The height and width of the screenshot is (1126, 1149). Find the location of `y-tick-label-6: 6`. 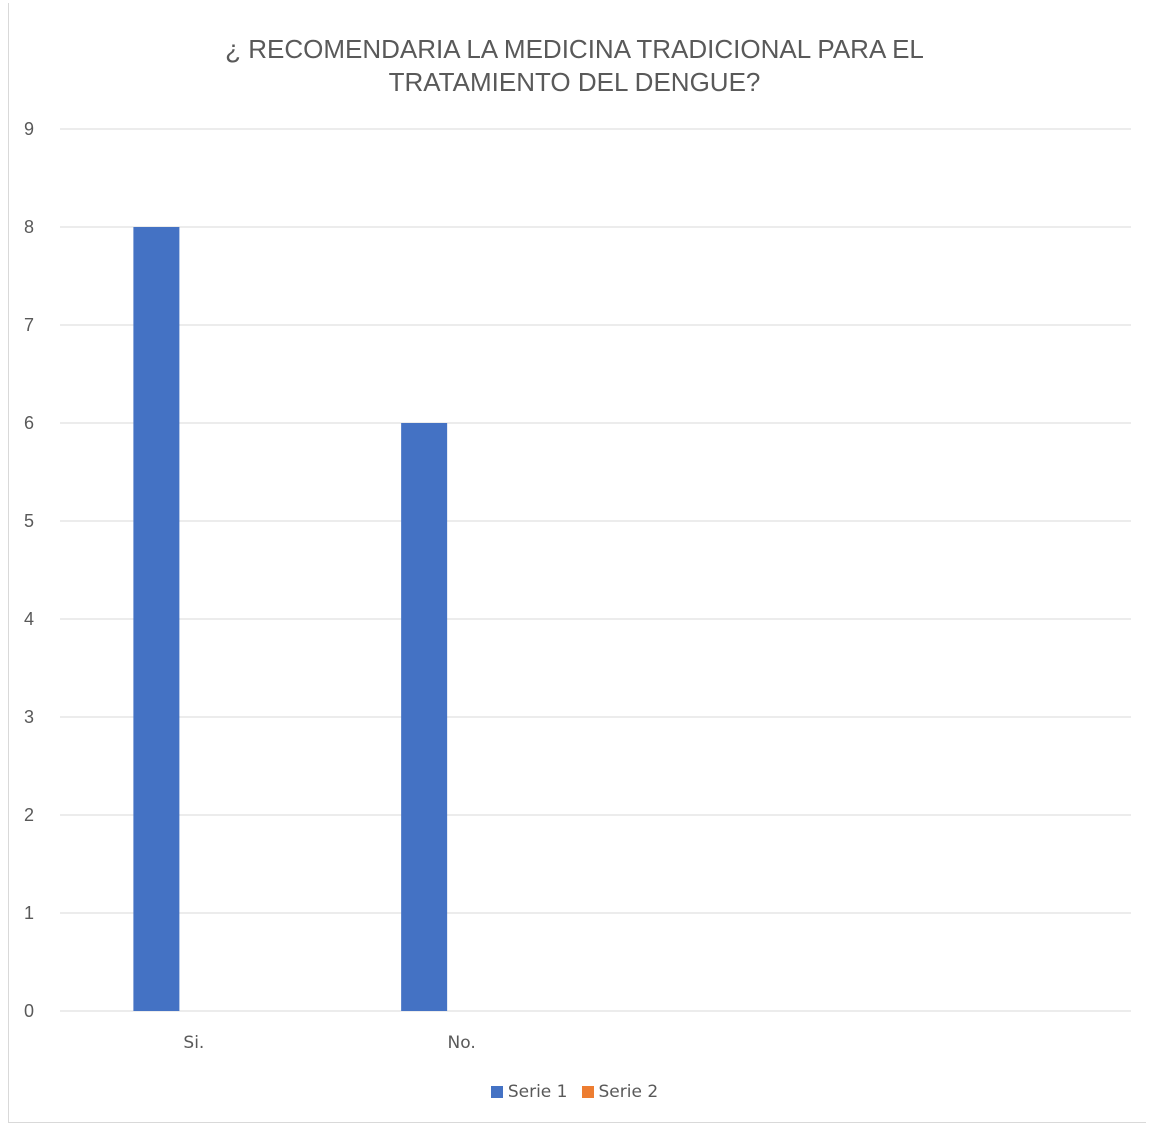

y-tick-label-6: 6 is located at coordinates (29, 423).